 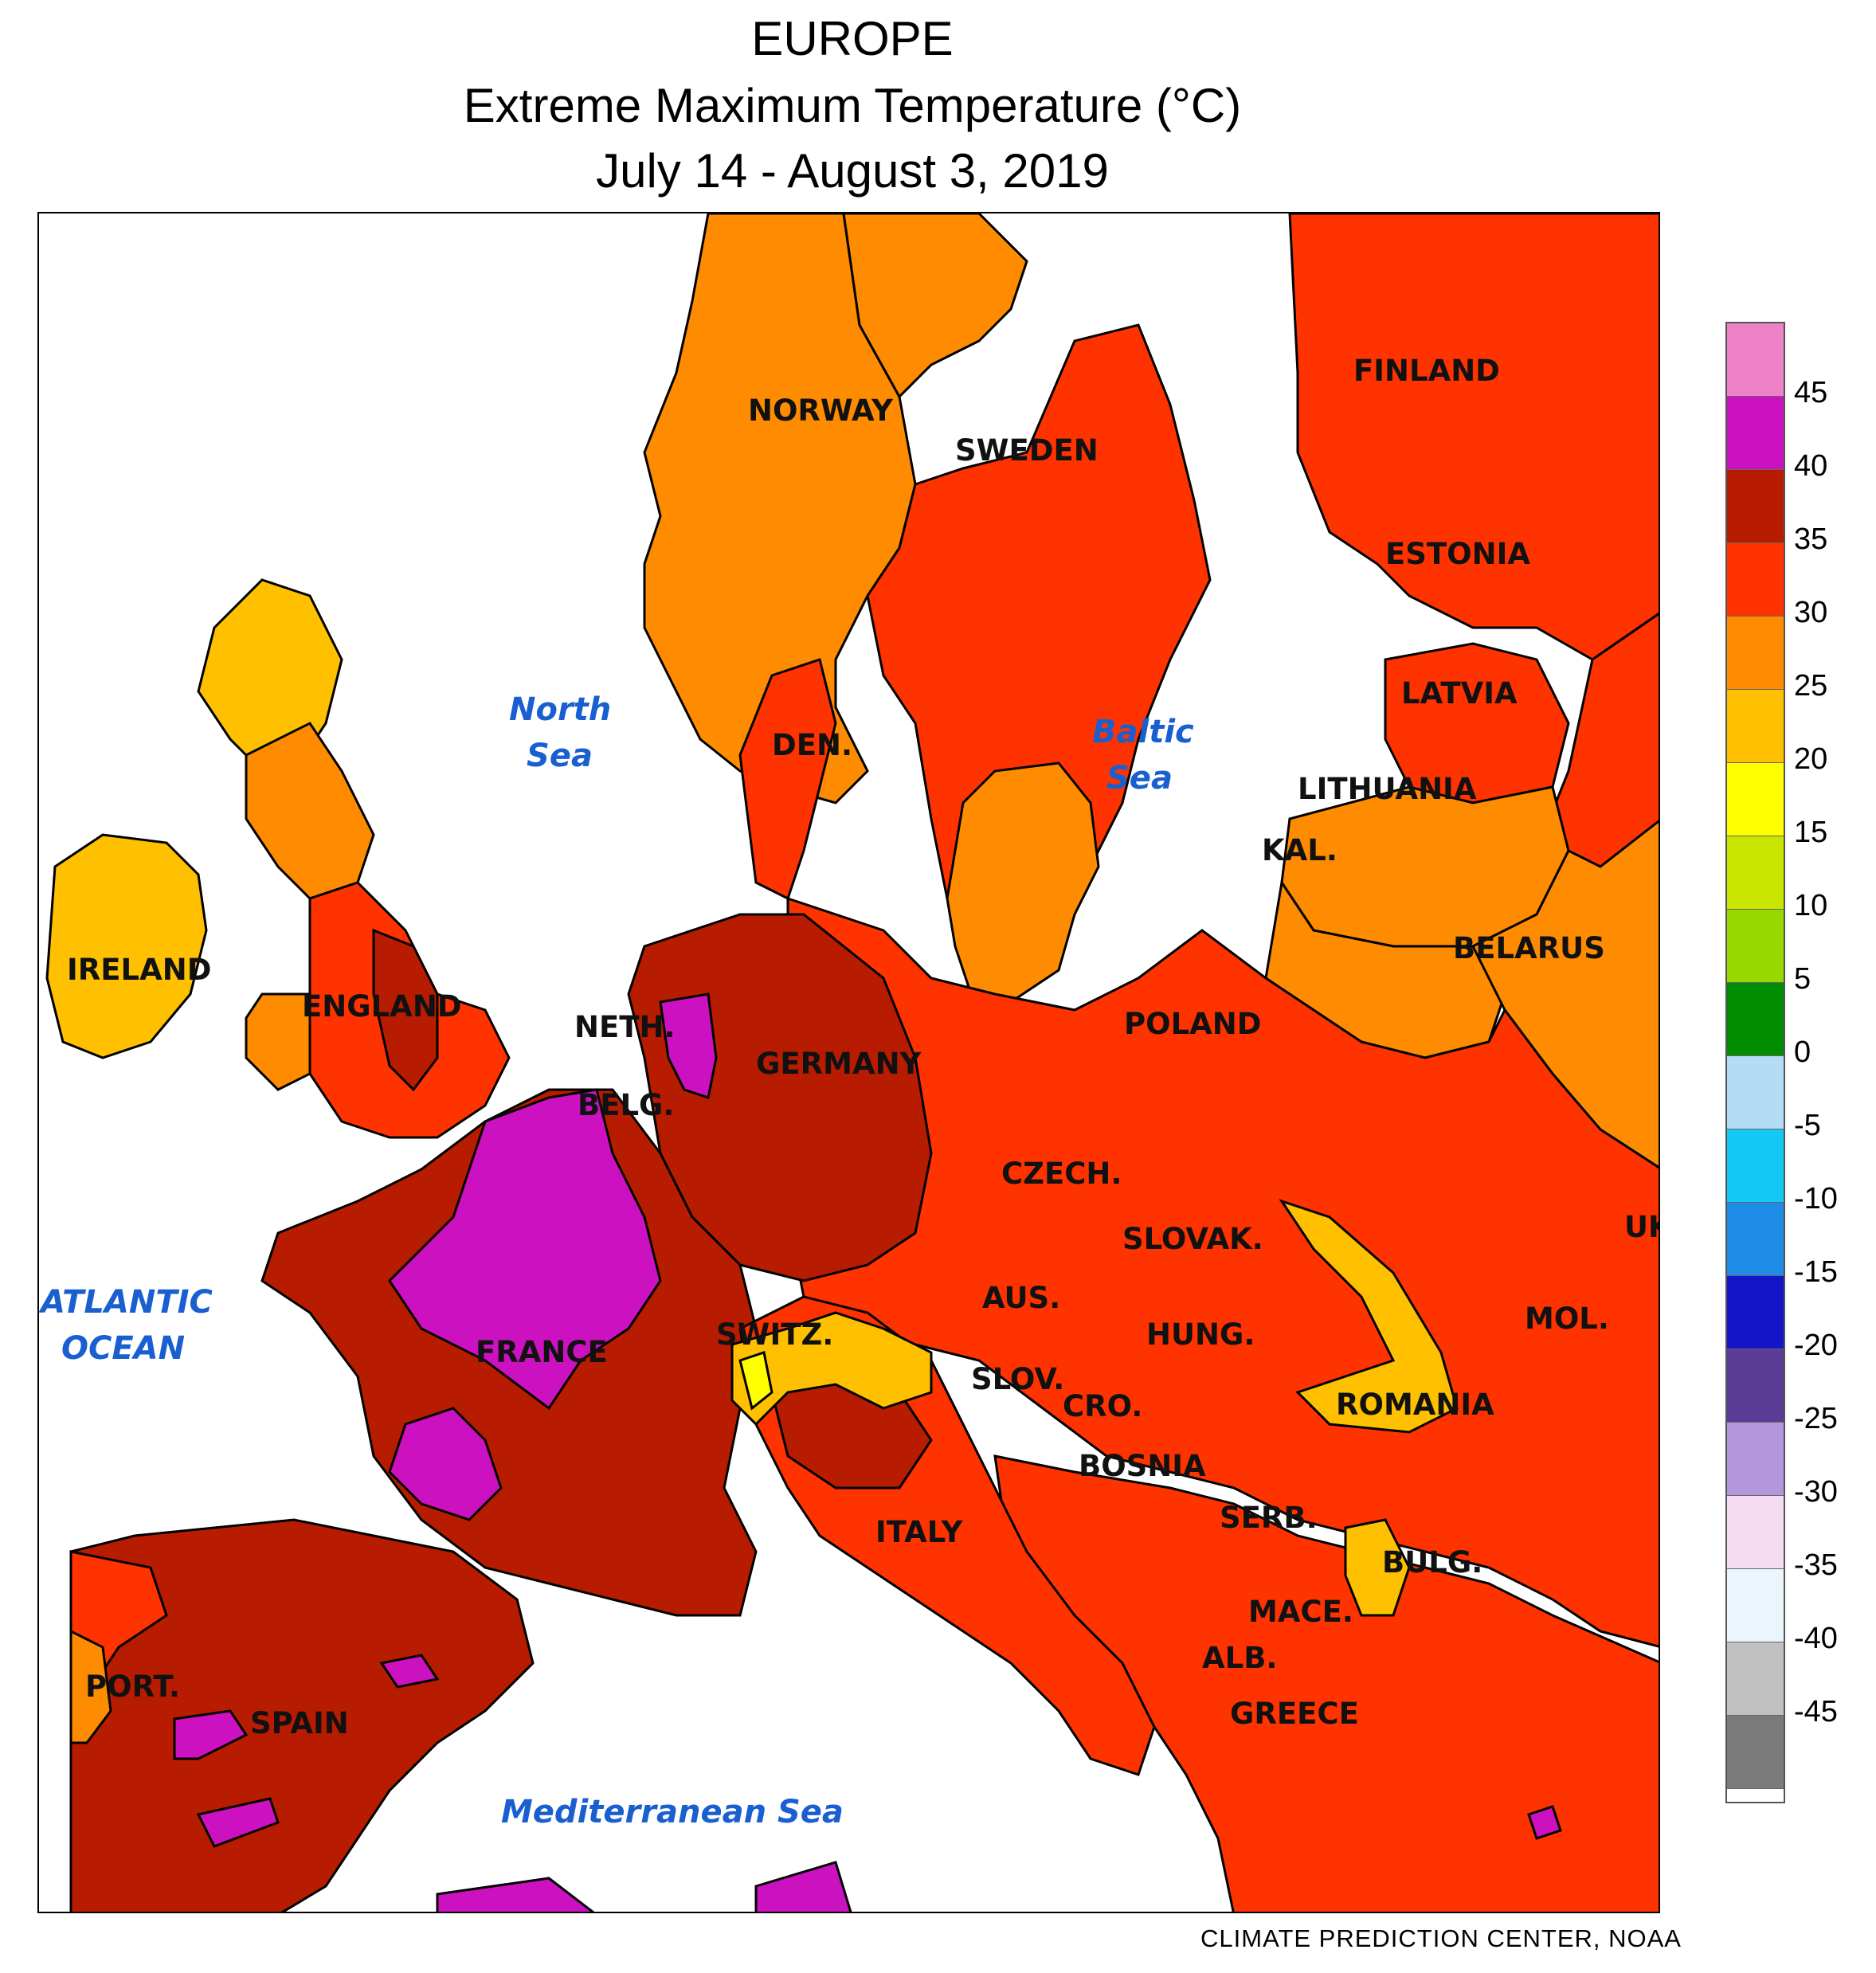 I want to click on legend-tick-label: -40, so click(x=1816, y=1638).